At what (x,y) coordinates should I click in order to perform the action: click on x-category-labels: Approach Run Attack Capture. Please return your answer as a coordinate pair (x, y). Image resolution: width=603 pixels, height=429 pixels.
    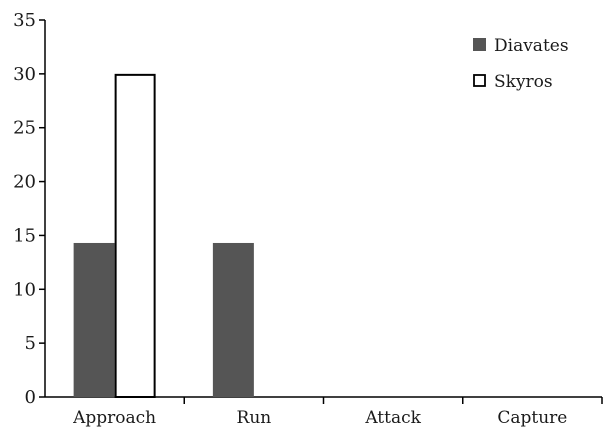
    Looking at the image, I should click on (319, 418).